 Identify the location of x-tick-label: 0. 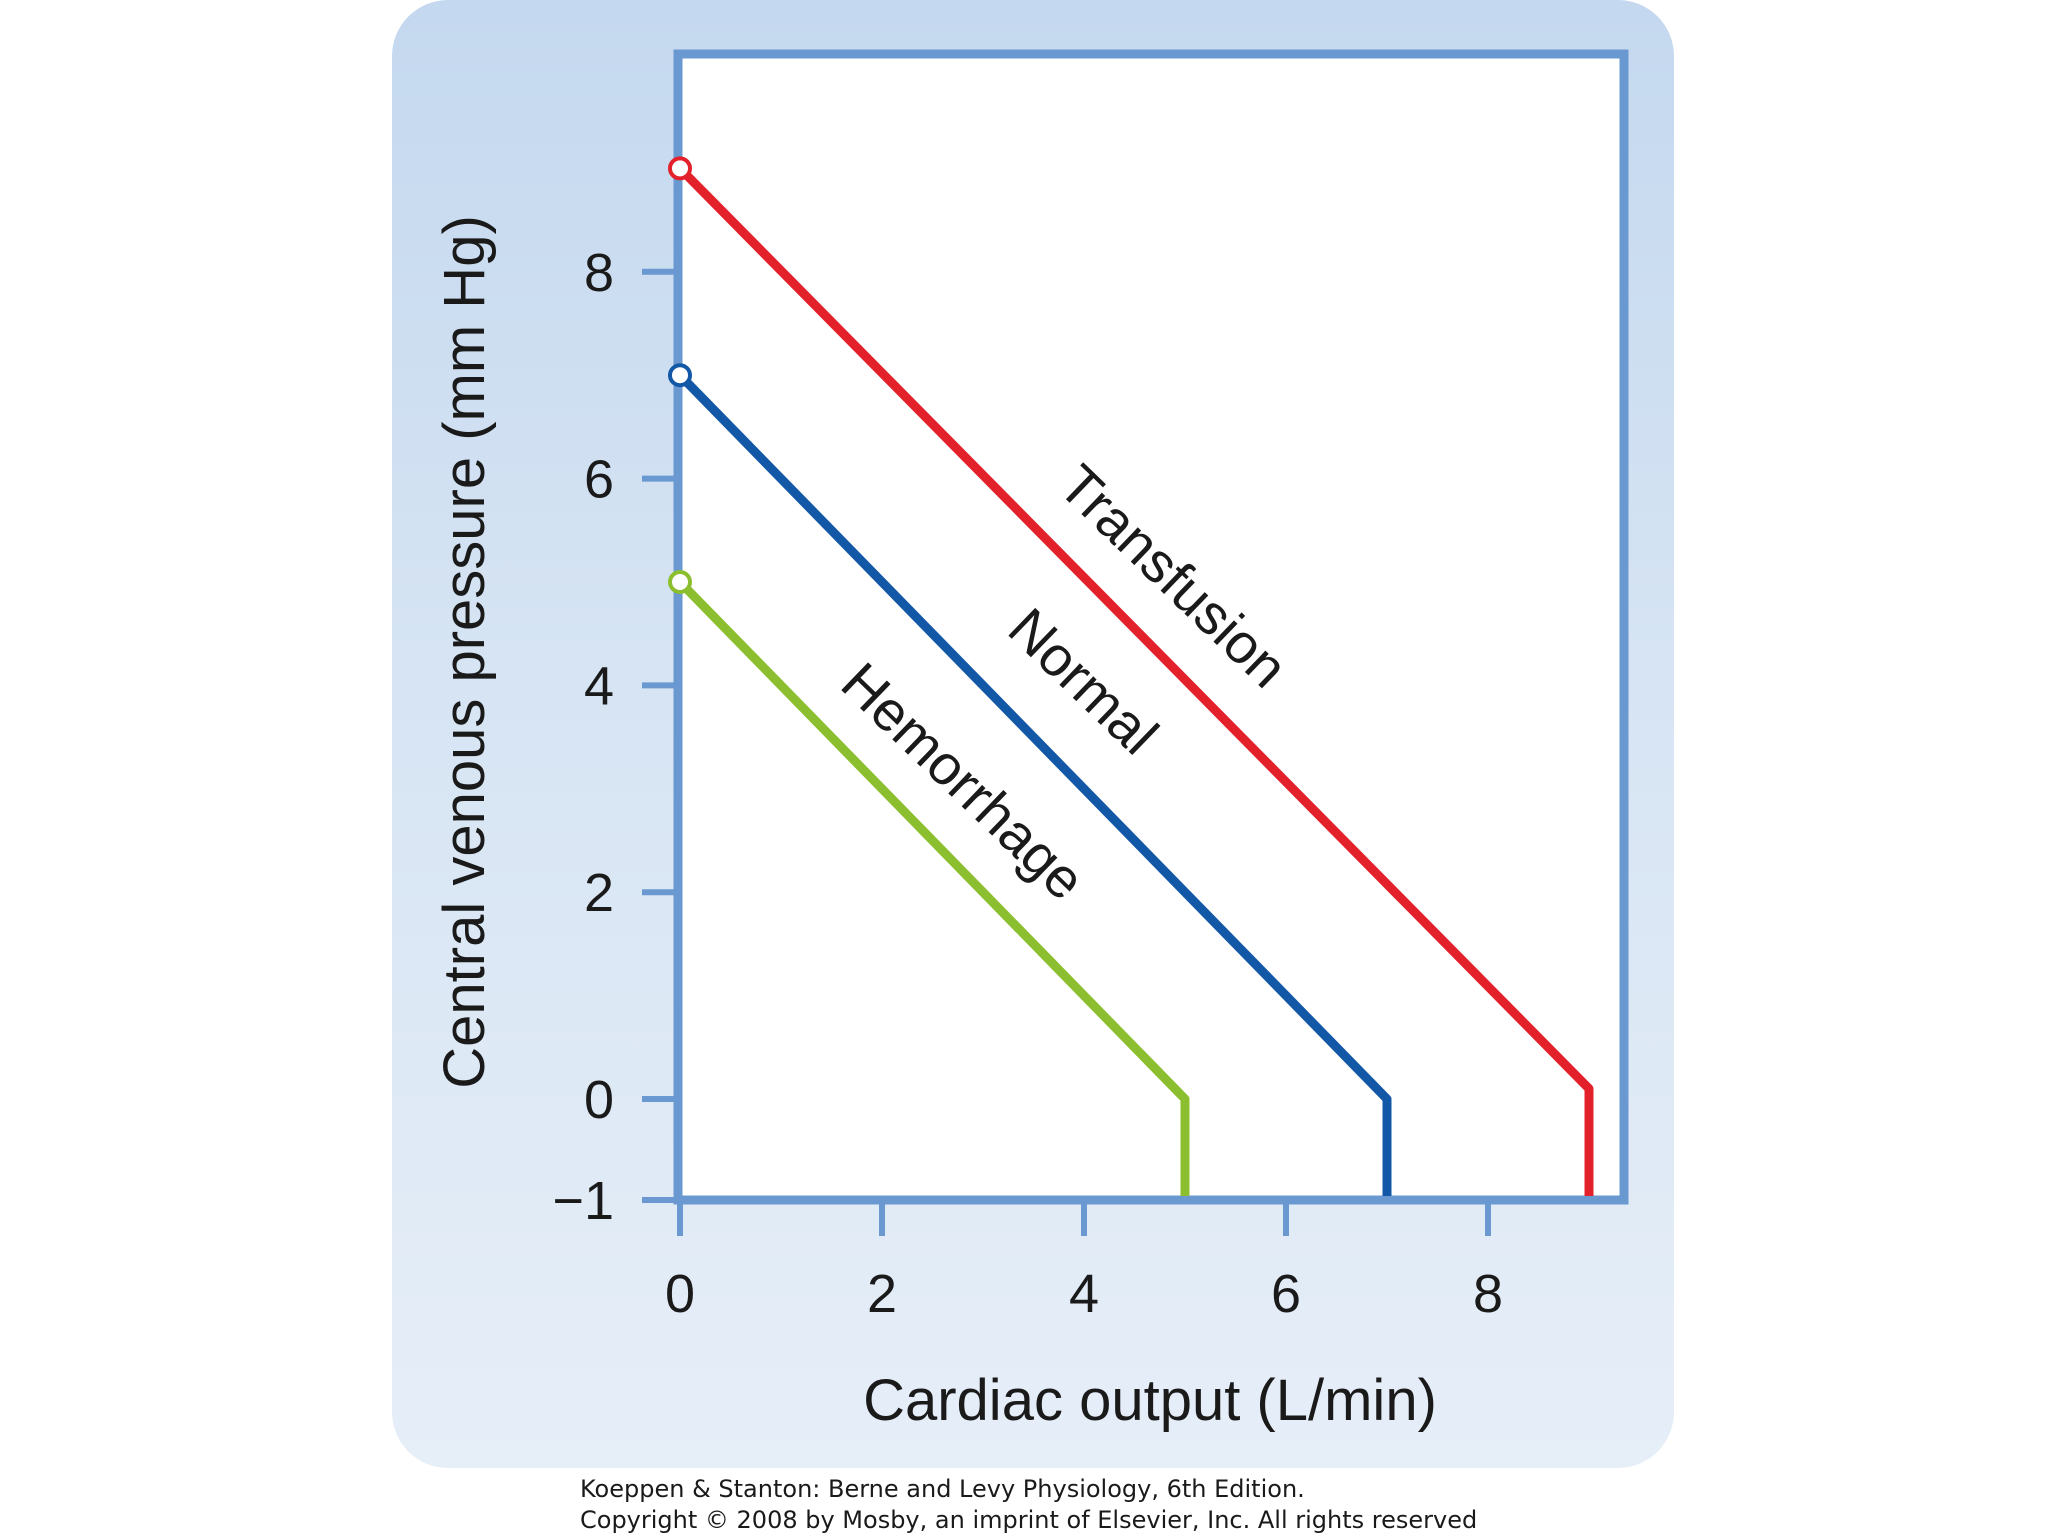
(680, 1294).